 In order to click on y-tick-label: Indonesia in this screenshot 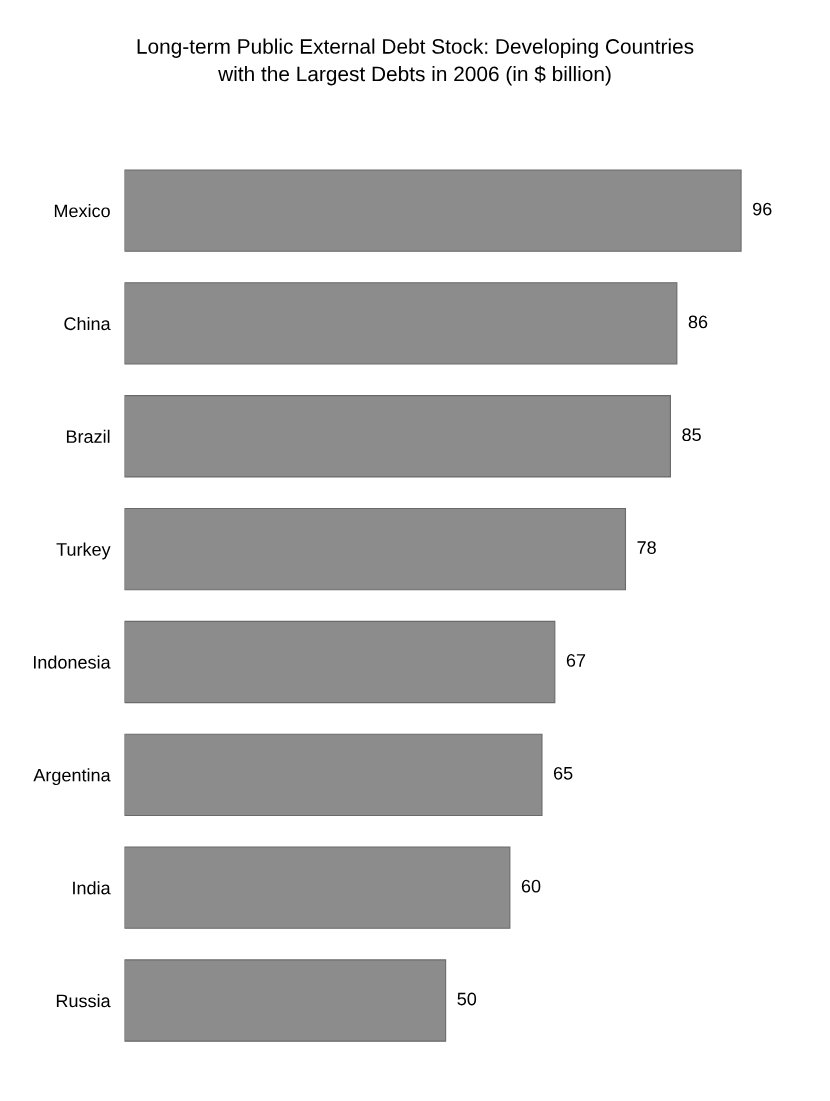, I will do `click(72, 662)`.